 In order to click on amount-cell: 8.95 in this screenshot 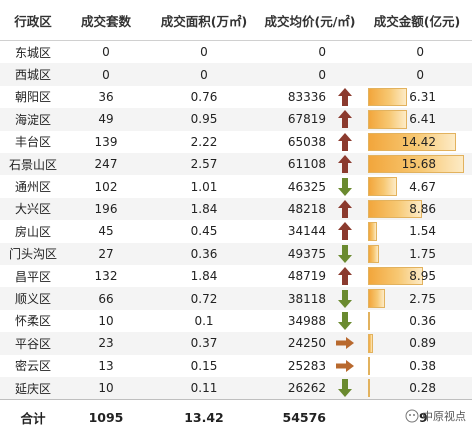, I will do `click(417, 276)`.